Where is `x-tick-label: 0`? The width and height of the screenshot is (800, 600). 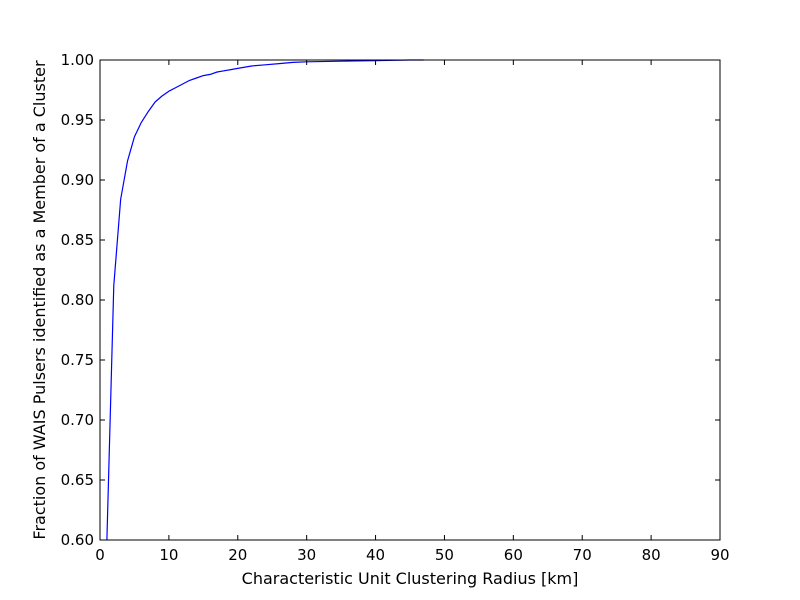
x-tick-label: 0 is located at coordinates (100, 555).